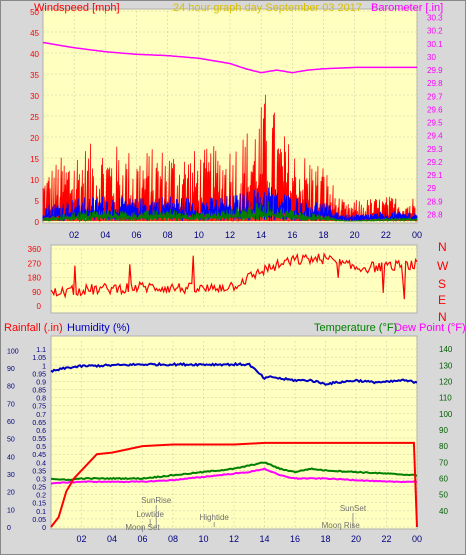 Image resolution: width=466 pixels, height=556 pixels. What do you see at coordinates (446, 365) in the screenshot?
I see `temperature-tick-label: 130` at bounding box center [446, 365].